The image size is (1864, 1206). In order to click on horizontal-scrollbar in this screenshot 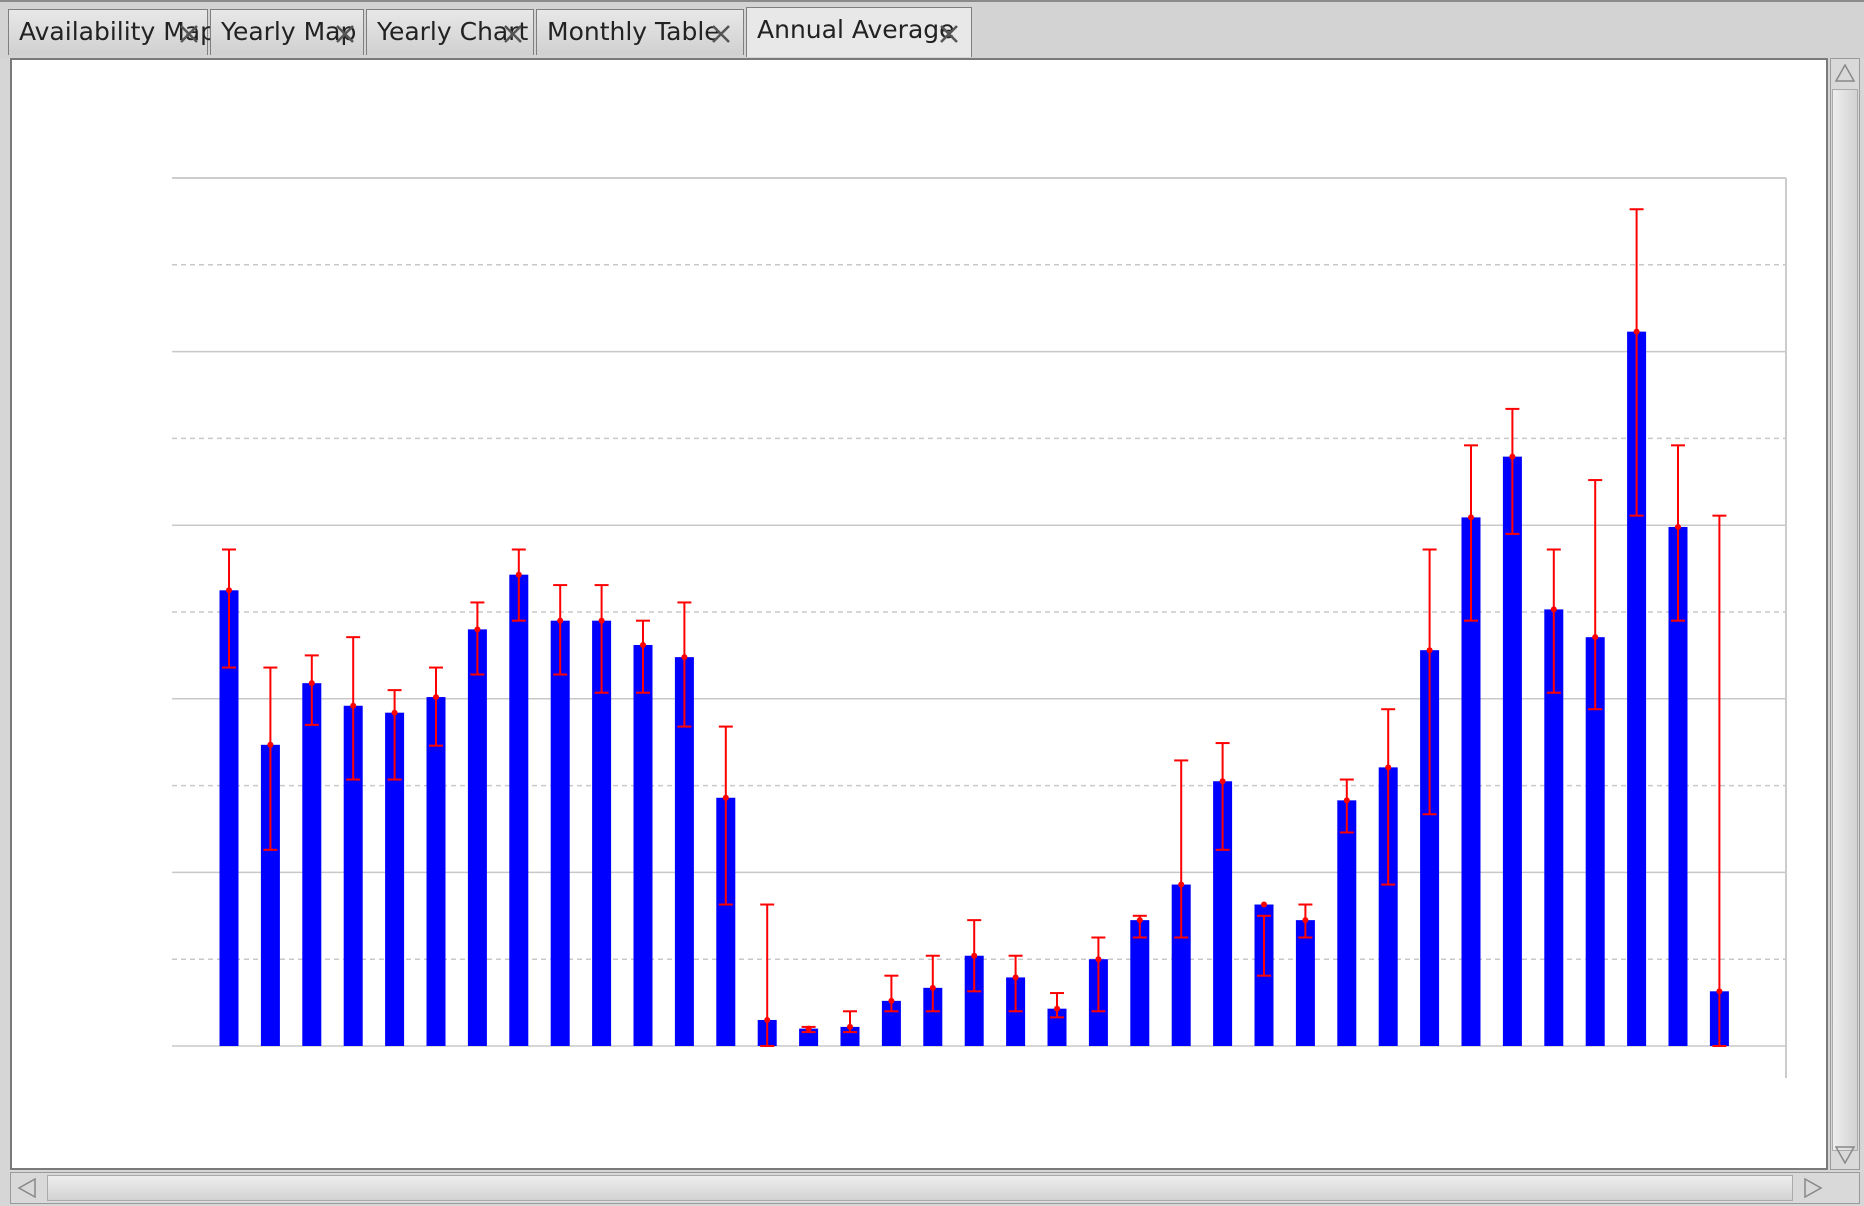, I will do `click(935, 1188)`.